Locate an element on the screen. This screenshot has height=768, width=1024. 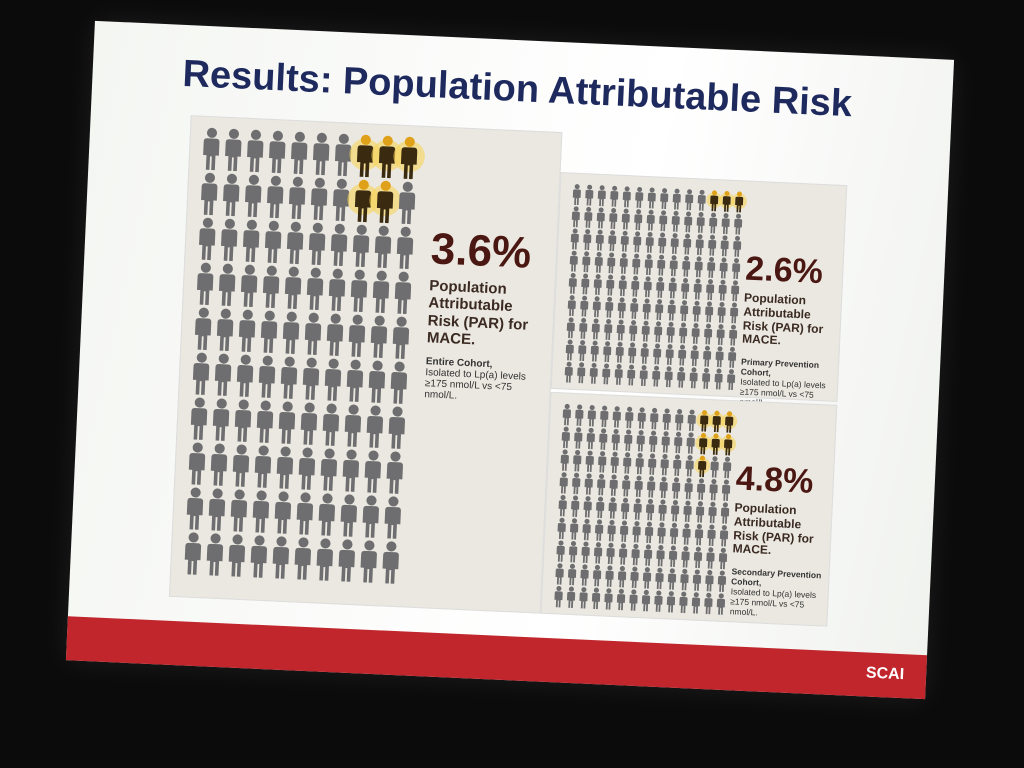
logo: SCAI is located at coordinates (885, 674).